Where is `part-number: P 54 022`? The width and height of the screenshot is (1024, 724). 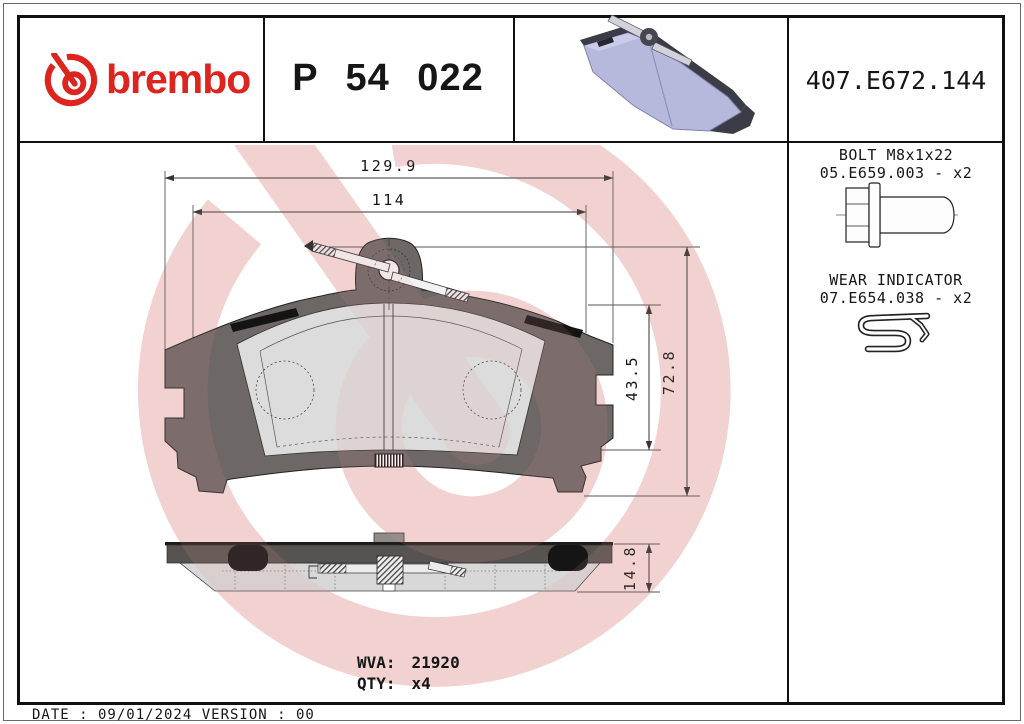 part-number: P 54 022 is located at coordinates (388, 78).